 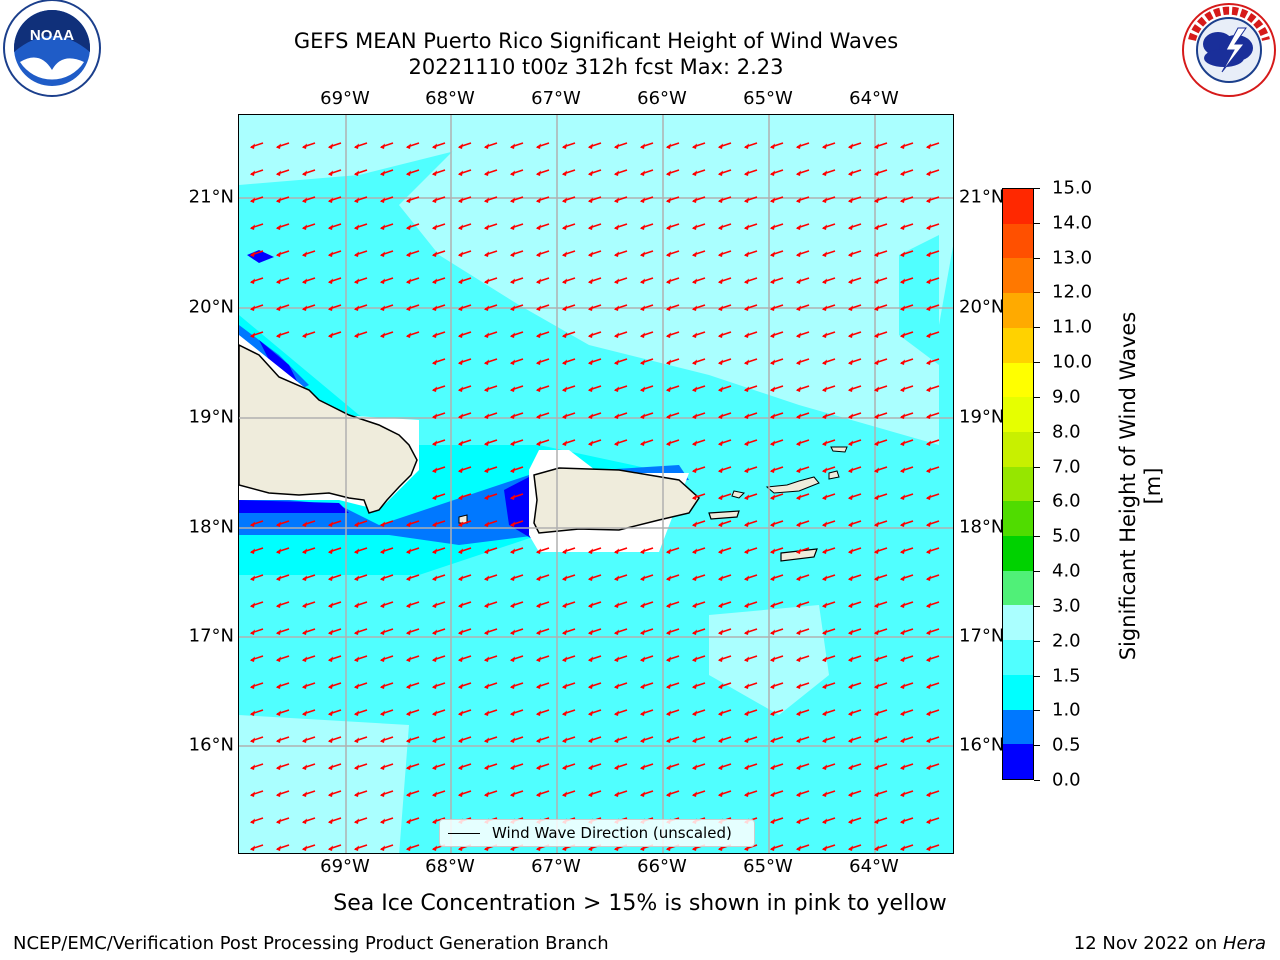 What do you see at coordinates (768, 98) in the screenshot?
I see `lon-label-top: 65°W` at bounding box center [768, 98].